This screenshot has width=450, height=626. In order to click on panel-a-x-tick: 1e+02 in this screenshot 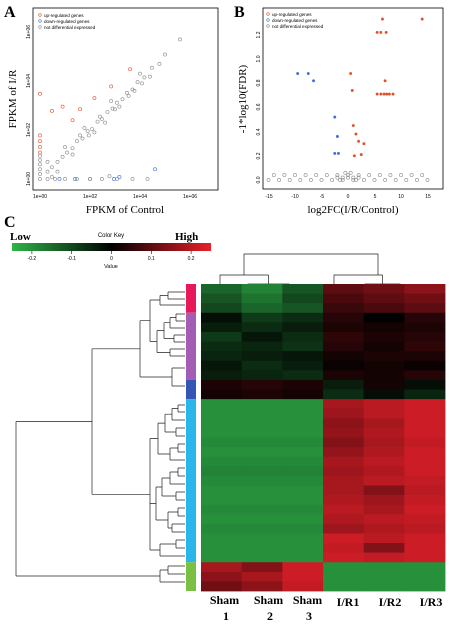, I will do `click(90, 197)`.